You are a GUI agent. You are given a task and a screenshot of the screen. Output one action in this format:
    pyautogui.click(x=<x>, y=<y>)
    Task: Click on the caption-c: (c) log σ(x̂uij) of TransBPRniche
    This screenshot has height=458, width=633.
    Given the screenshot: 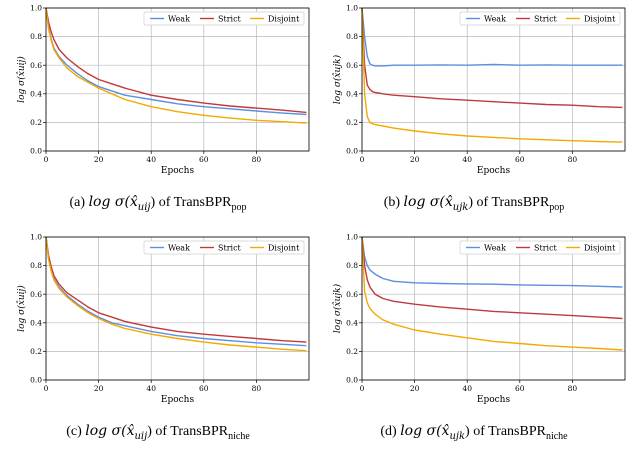 What is the action you would take?
    pyautogui.click(x=158, y=432)
    